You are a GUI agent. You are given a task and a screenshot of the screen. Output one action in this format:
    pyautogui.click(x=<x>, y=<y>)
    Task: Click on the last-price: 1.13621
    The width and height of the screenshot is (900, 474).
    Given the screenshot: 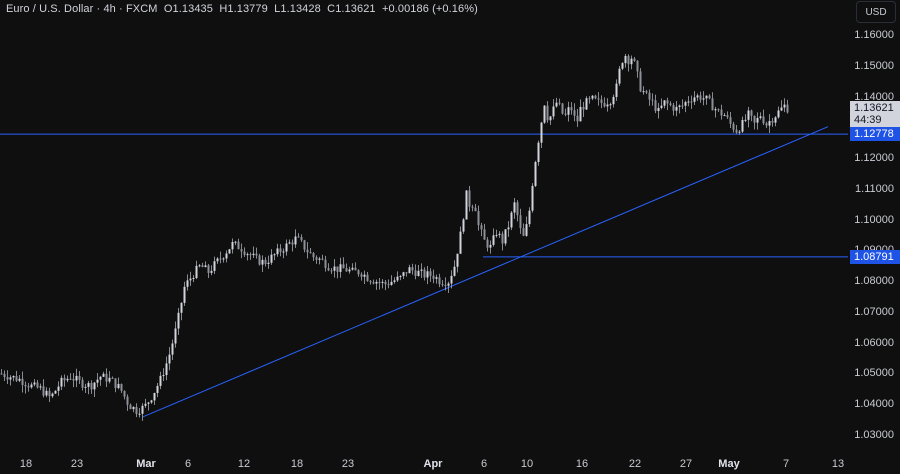 What is the action you would take?
    pyautogui.click(x=874, y=108)
    